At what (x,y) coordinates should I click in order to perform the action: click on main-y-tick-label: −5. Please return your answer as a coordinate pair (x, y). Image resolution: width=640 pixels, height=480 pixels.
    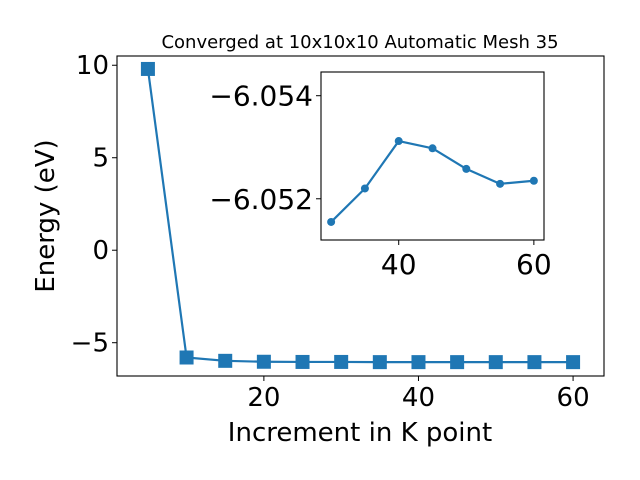
    Looking at the image, I should click on (90, 344).